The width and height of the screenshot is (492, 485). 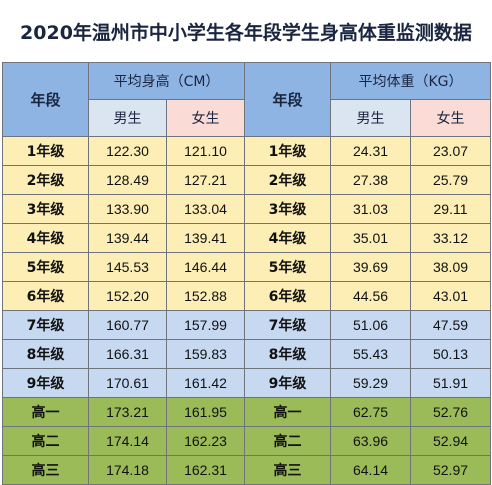 What do you see at coordinates (205, 180) in the screenshot?
I see `height-female-cell: 127.21` at bounding box center [205, 180].